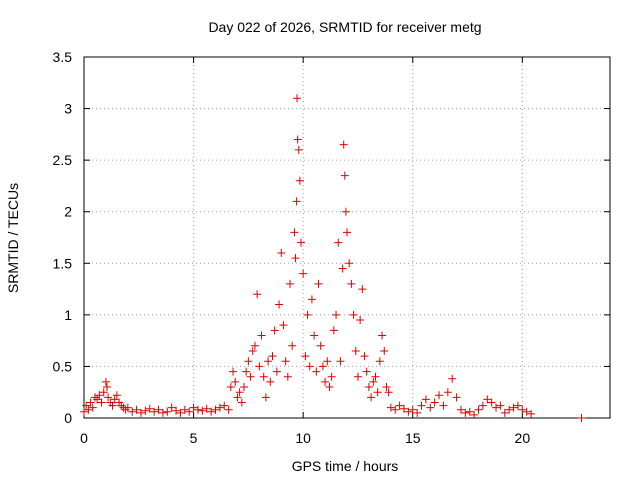  Describe the element at coordinates (63, 57) in the screenshot. I see `y-tick-label: 3.5` at that location.